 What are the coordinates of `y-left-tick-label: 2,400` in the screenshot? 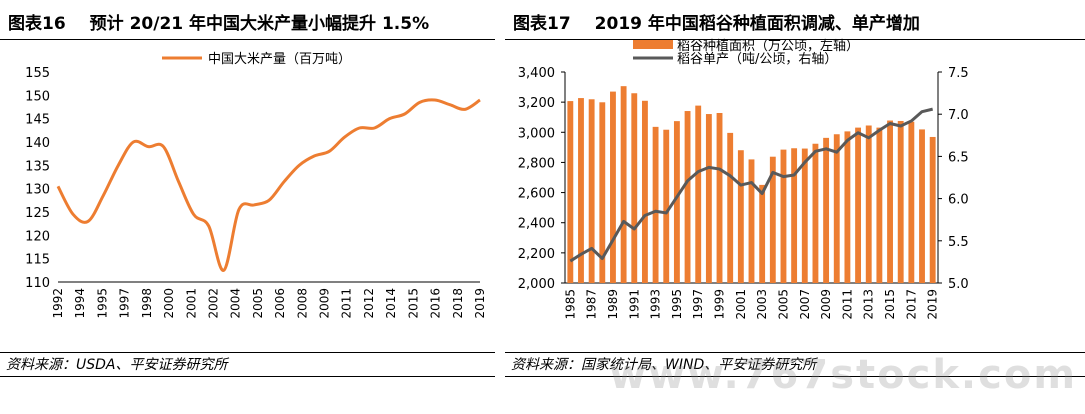 It's located at (536, 224).